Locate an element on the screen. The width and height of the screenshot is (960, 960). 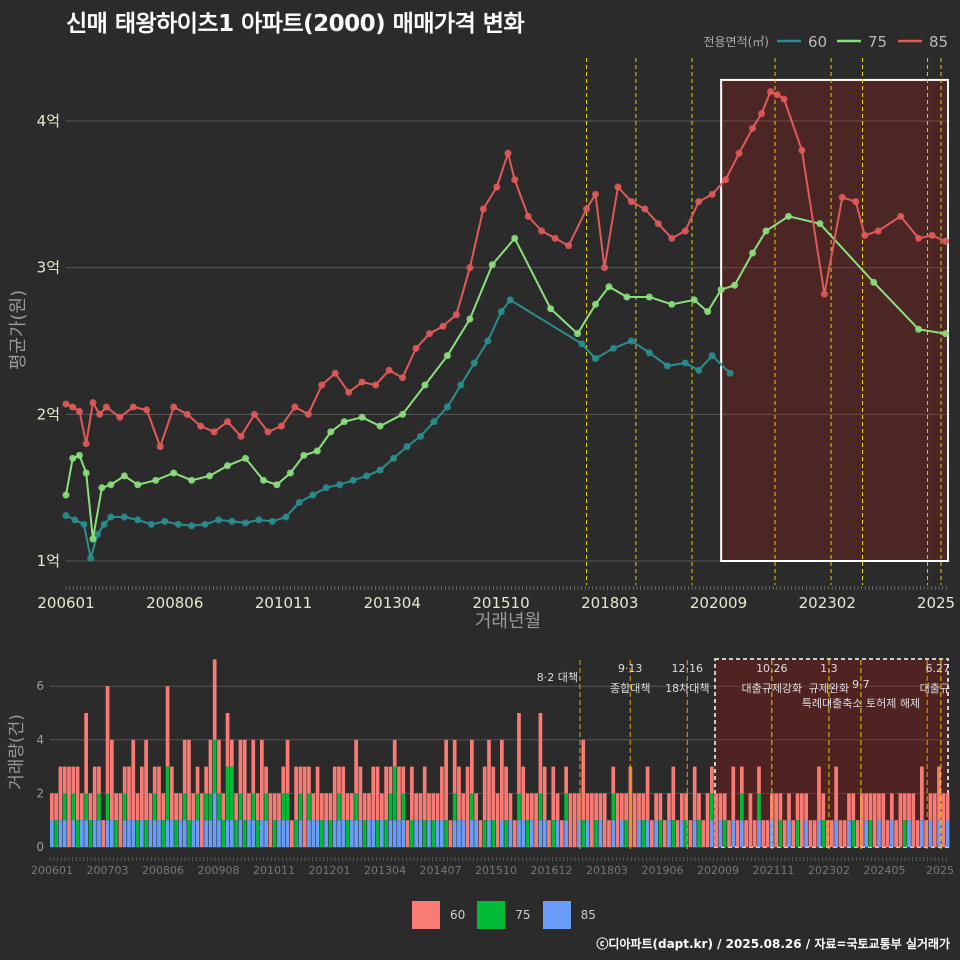
event-annotation: 1.3 is located at coordinates (829, 668).